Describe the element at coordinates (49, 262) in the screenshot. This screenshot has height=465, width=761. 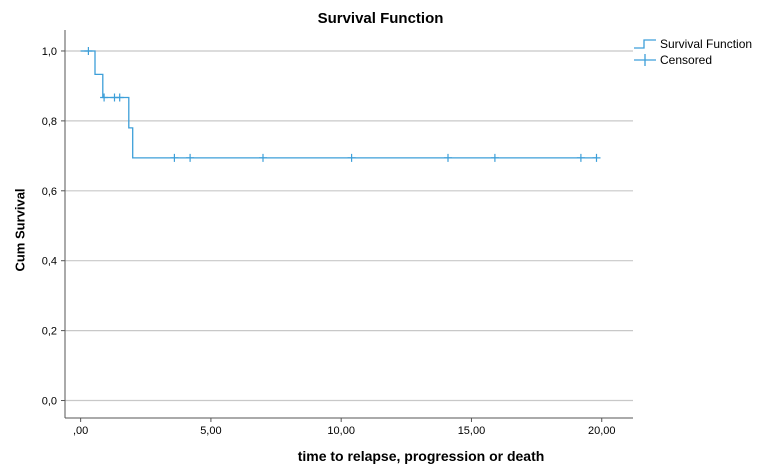
I see `y-tick-label: 0,4` at that location.